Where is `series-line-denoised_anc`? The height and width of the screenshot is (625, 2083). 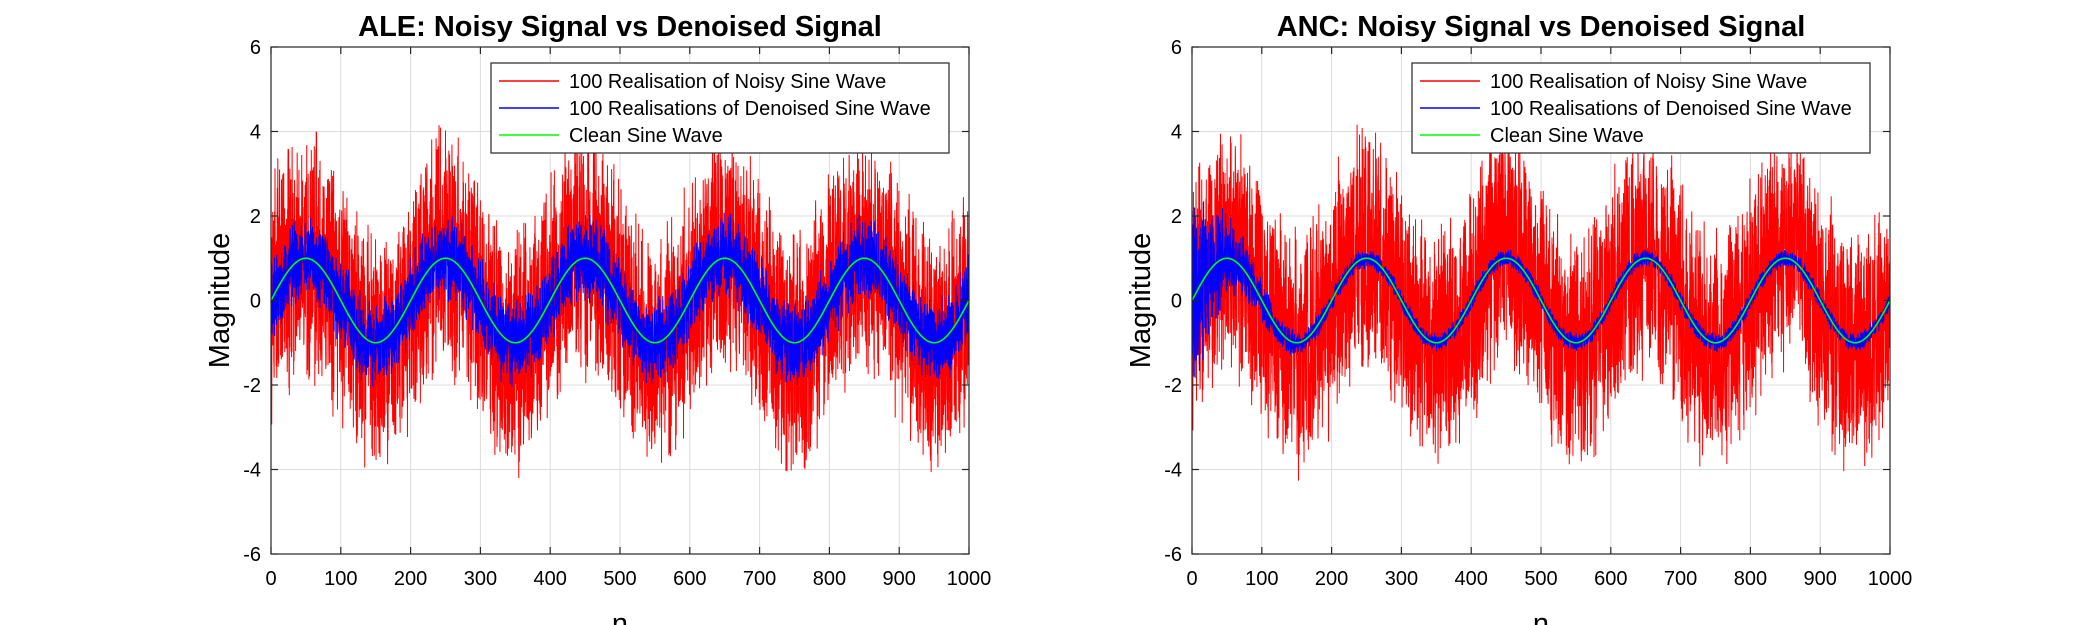
series-line-denoised_anc is located at coordinates (1541, 290).